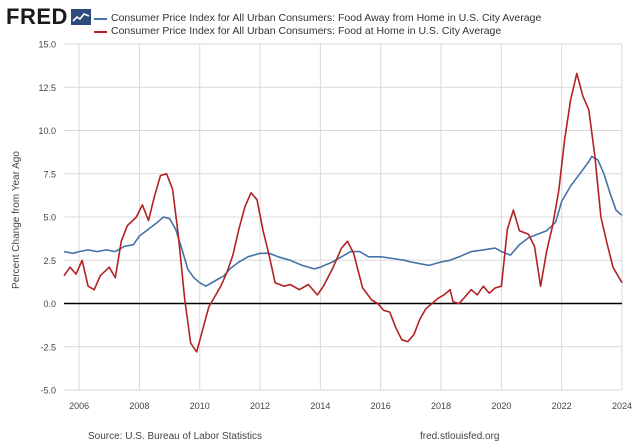 This screenshot has height=447, width=640. I want to click on legend-swatch-blue, so click(100, 18).